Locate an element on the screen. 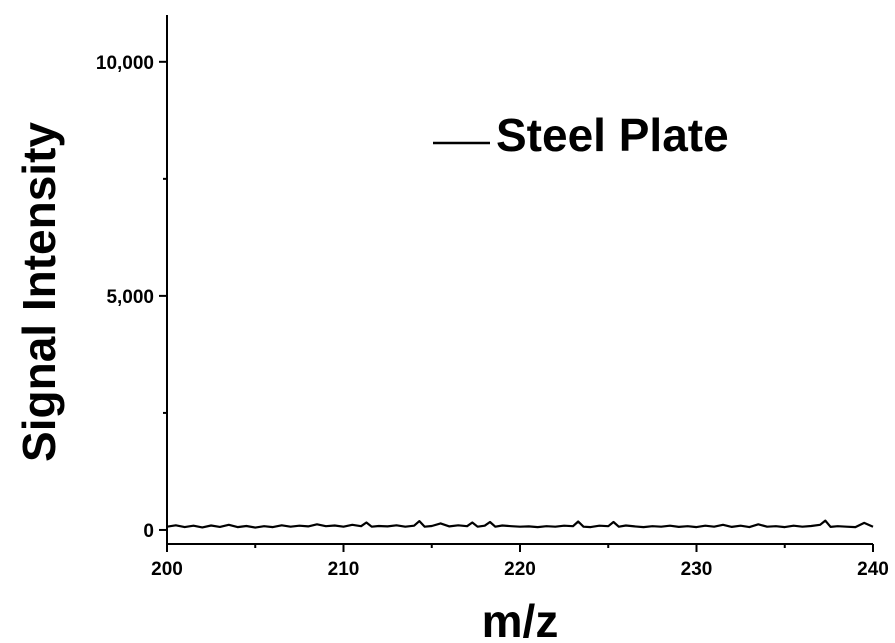 The height and width of the screenshot is (643, 895). x-axis-title: m/z is located at coordinates (520, 619).